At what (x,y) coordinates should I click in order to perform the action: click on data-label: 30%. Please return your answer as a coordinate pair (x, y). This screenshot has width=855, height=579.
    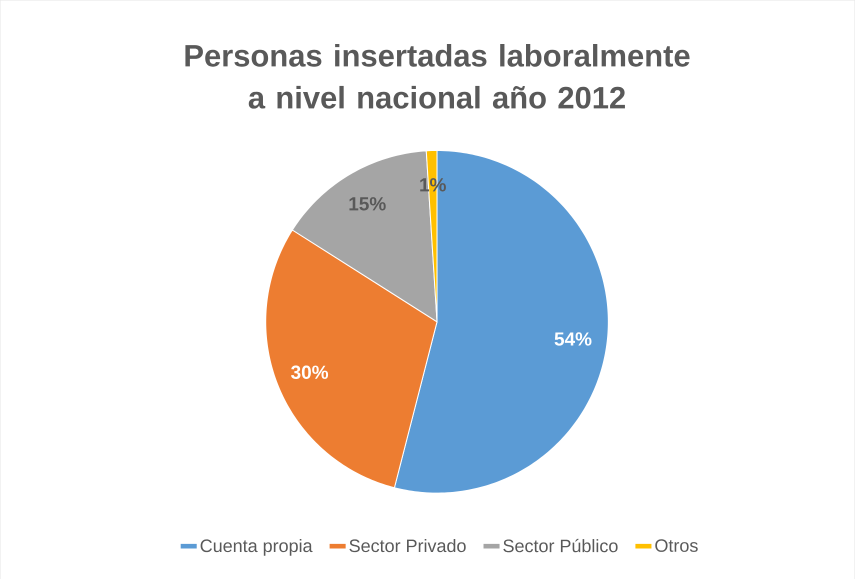
    Looking at the image, I should click on (309, 372).